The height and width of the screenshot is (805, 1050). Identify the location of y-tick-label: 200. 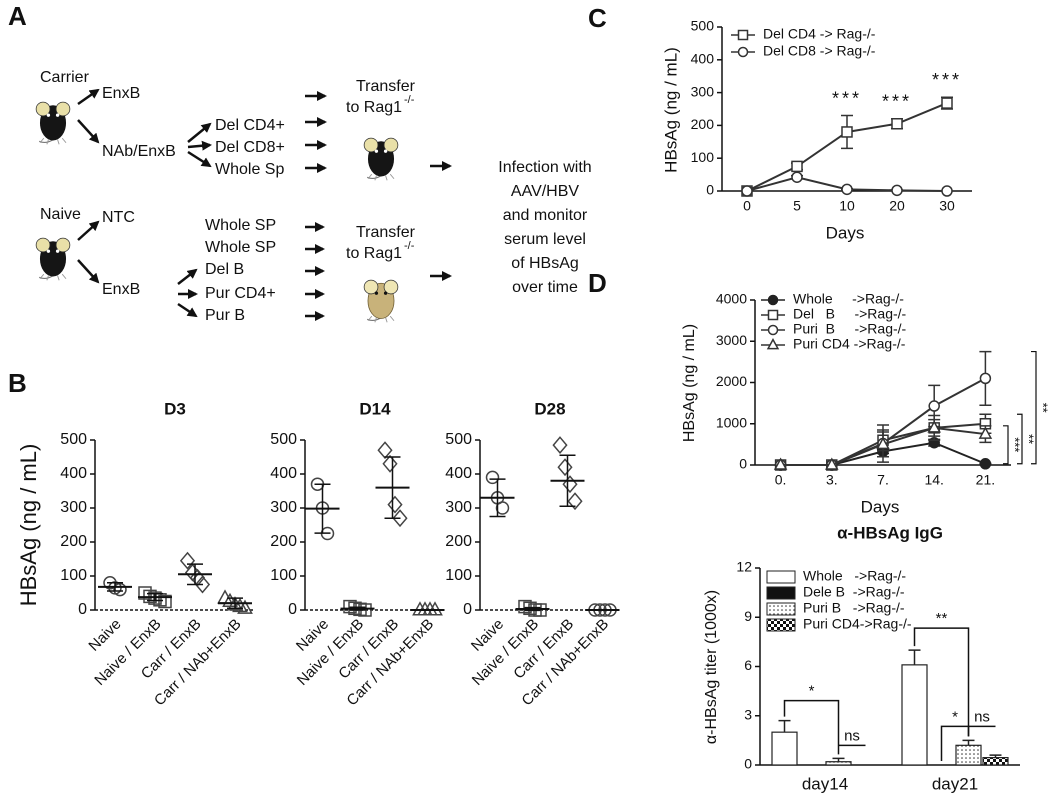
(283, 541).